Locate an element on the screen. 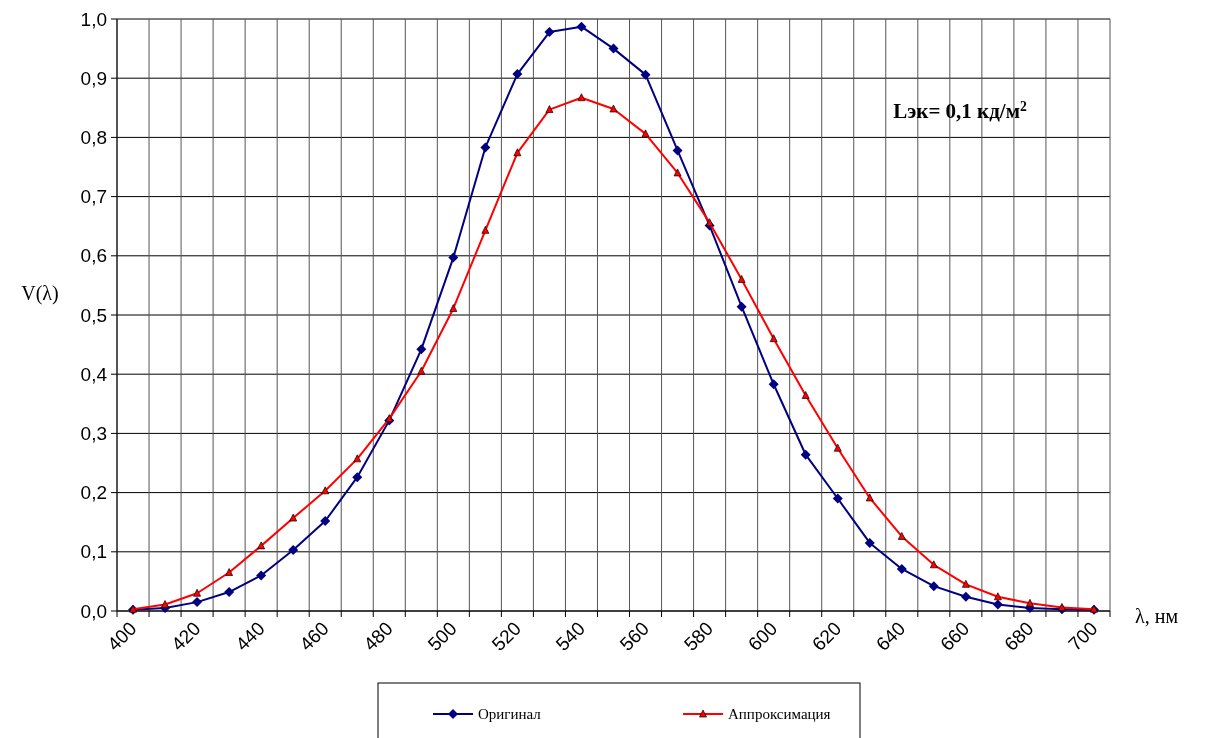  y-tick-label: 0,5 is located at coordinates (93, 315).